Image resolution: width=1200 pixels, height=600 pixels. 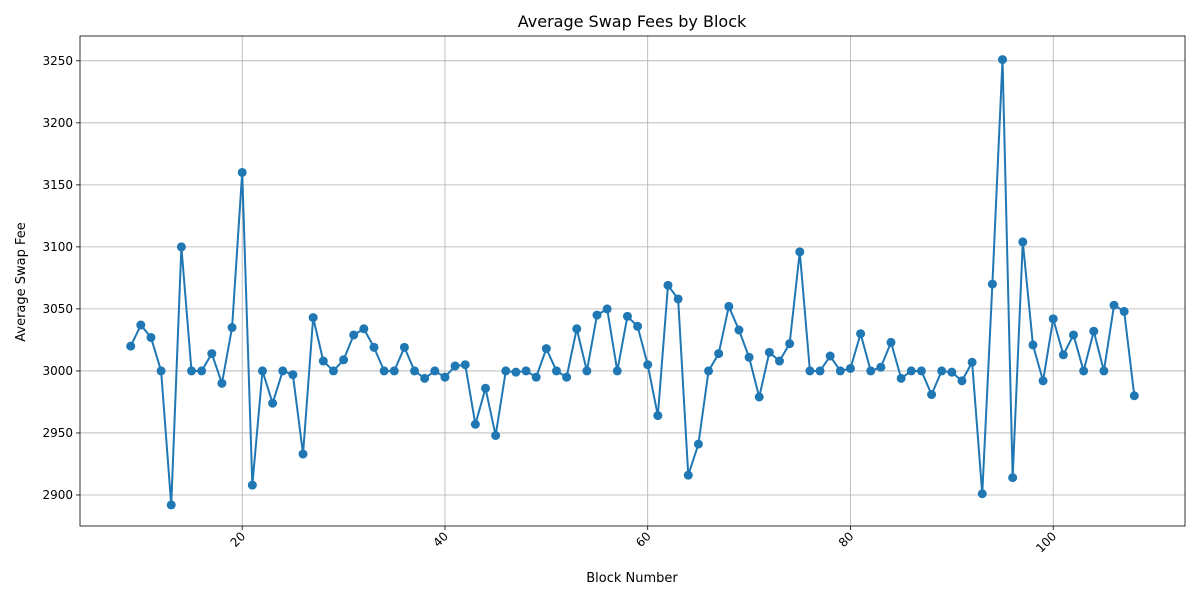 I want to click on y-tick-label: 3050, so click(x=57, y=309).